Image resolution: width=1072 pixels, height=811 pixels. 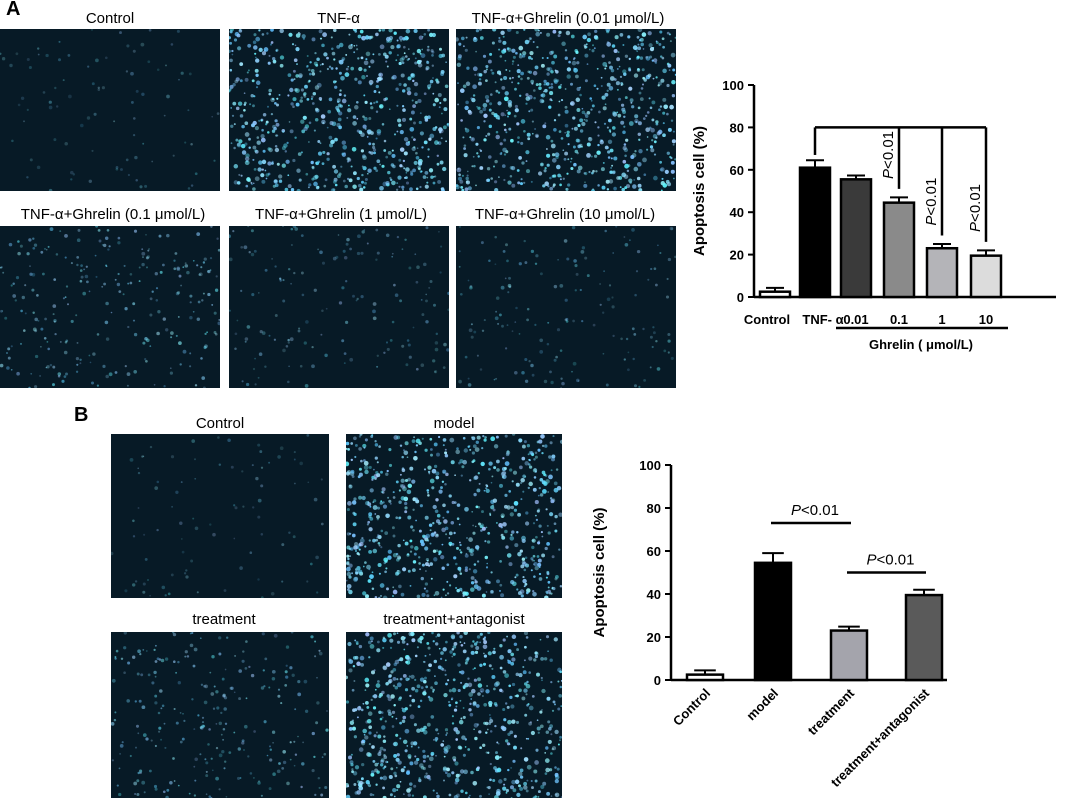 I want to click on chart-a-y-axis-title: Apoptosis cell (%), so click(x=699, y=191).